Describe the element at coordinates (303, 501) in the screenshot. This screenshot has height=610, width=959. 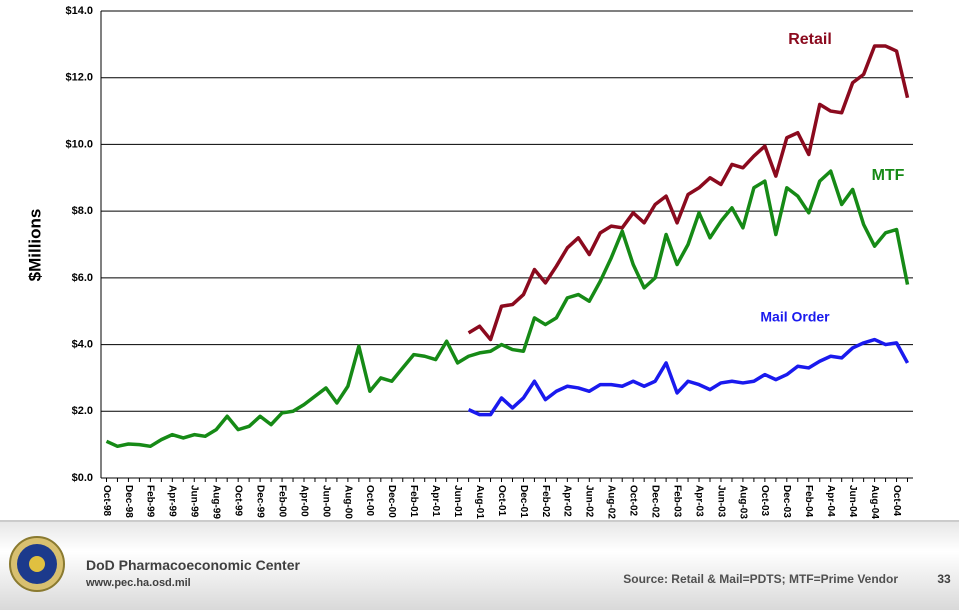
I see `x-tick-label: Apr-00` at that location.